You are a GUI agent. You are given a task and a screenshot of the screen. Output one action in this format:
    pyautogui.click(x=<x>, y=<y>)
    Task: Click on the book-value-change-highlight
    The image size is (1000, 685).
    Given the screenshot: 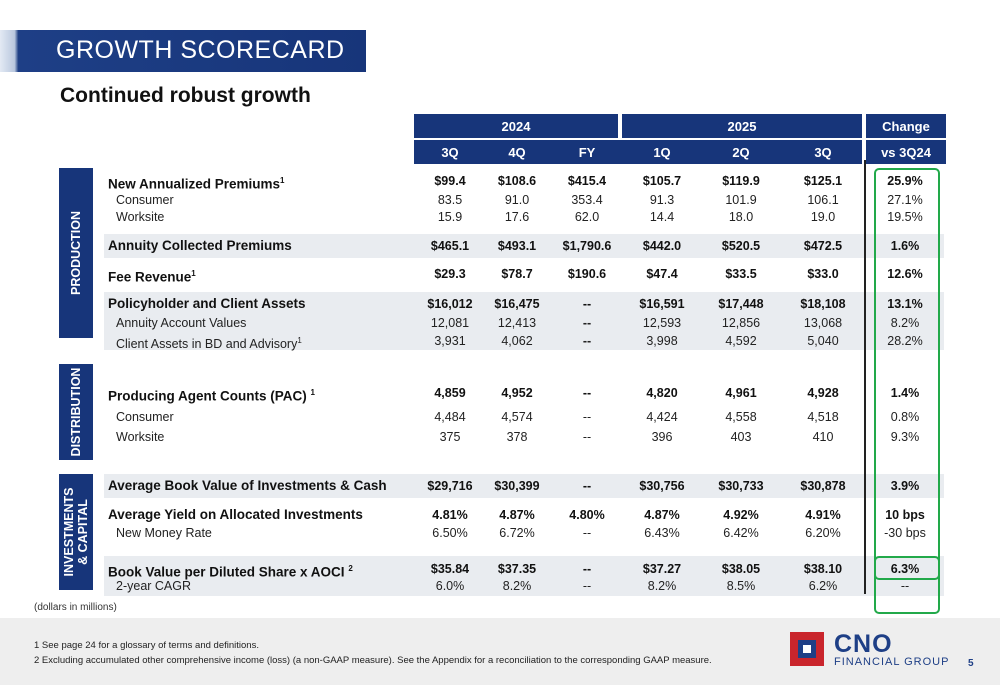 What is the action you would take?
    pyautogui.click(x=907, y=568)
    